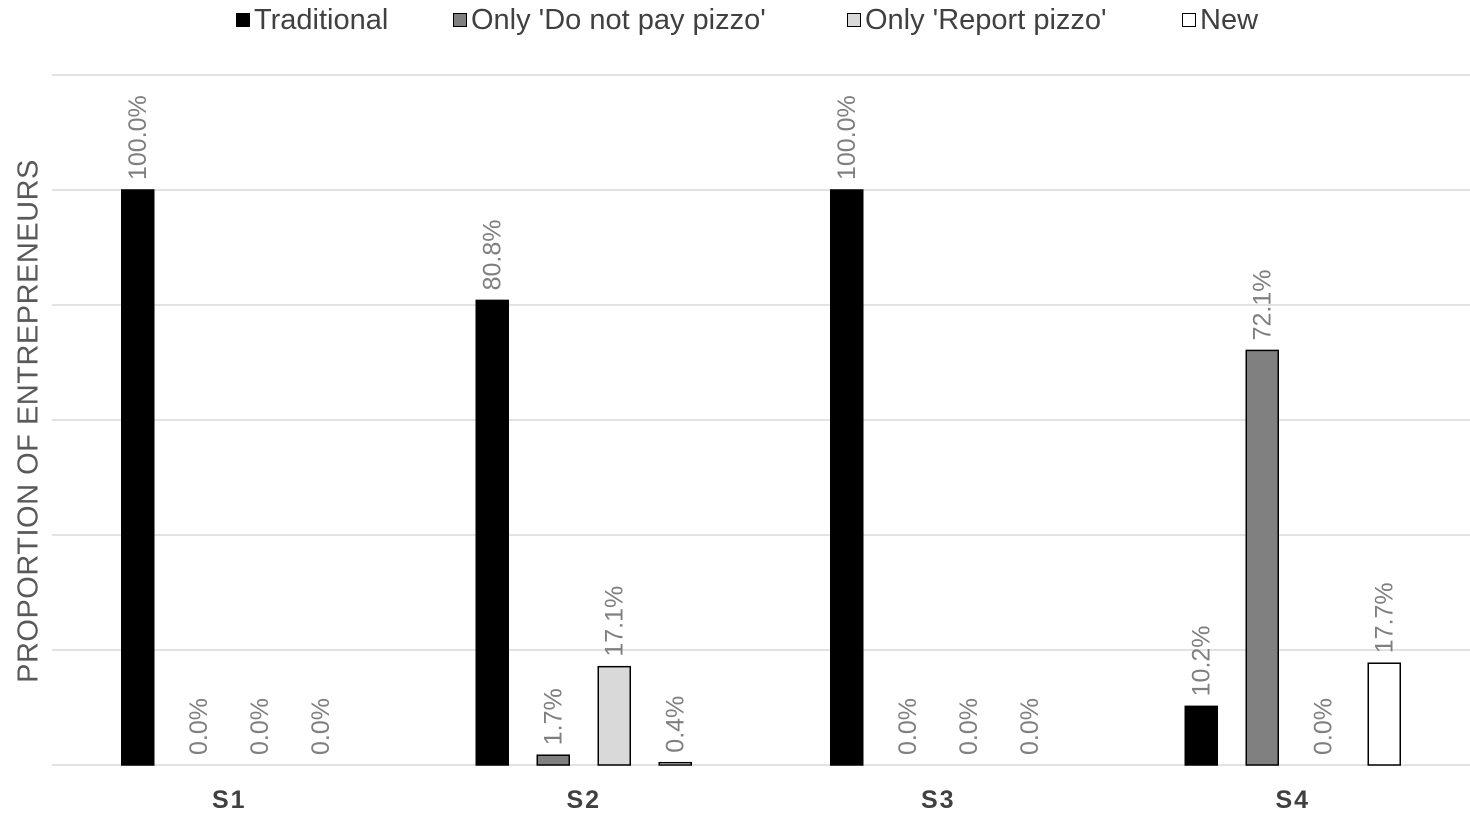 The width and height of the screenshot is (1470, 813). Describe the element at coordinates (1229, 19) in the screenshot. I see `legend-label: New` at that location.